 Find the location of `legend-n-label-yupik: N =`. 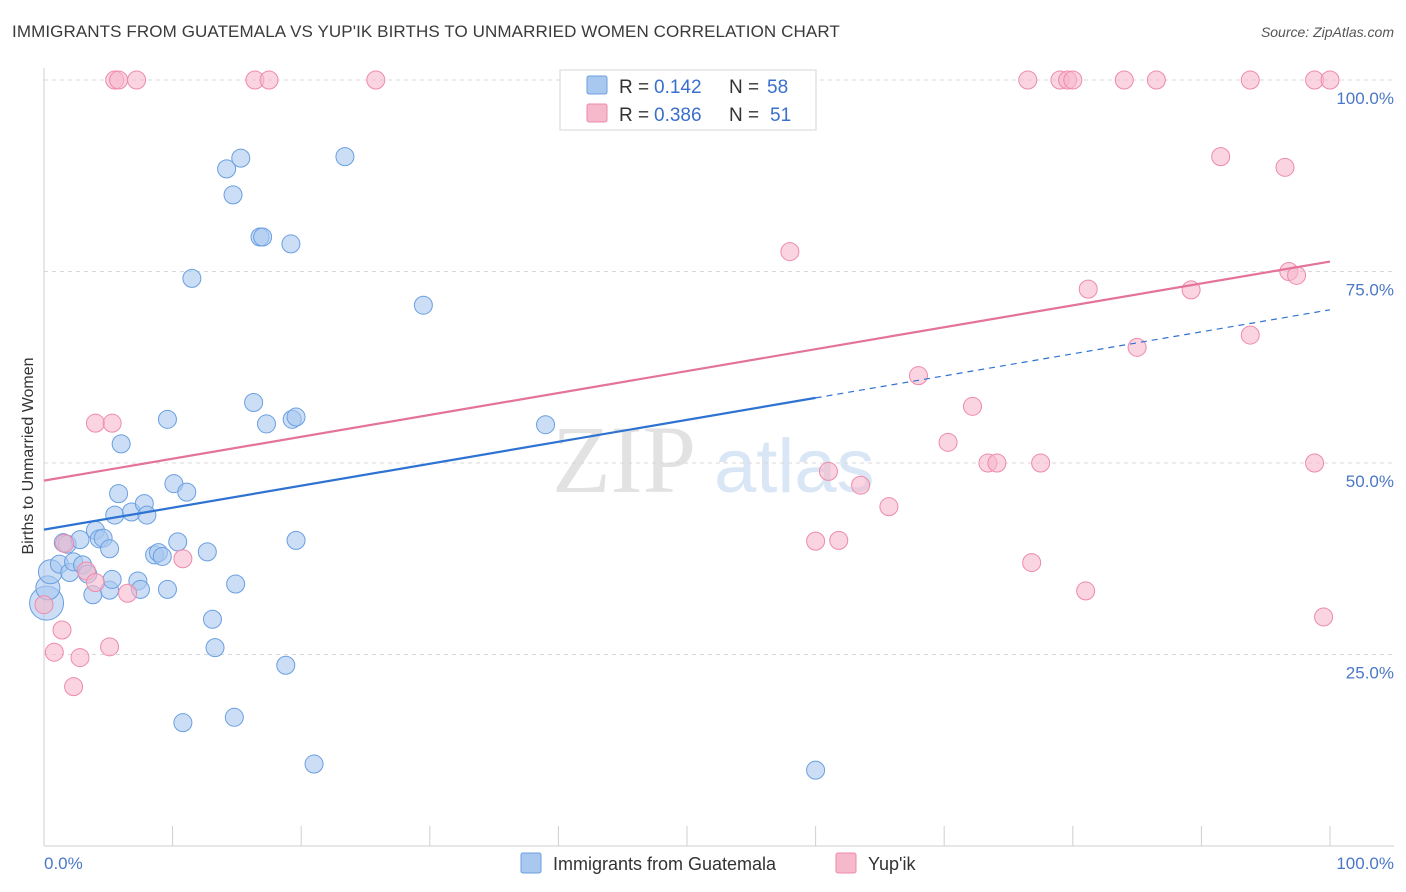

legend-n-label-yupik: N = is located at coordinates (744, 115).